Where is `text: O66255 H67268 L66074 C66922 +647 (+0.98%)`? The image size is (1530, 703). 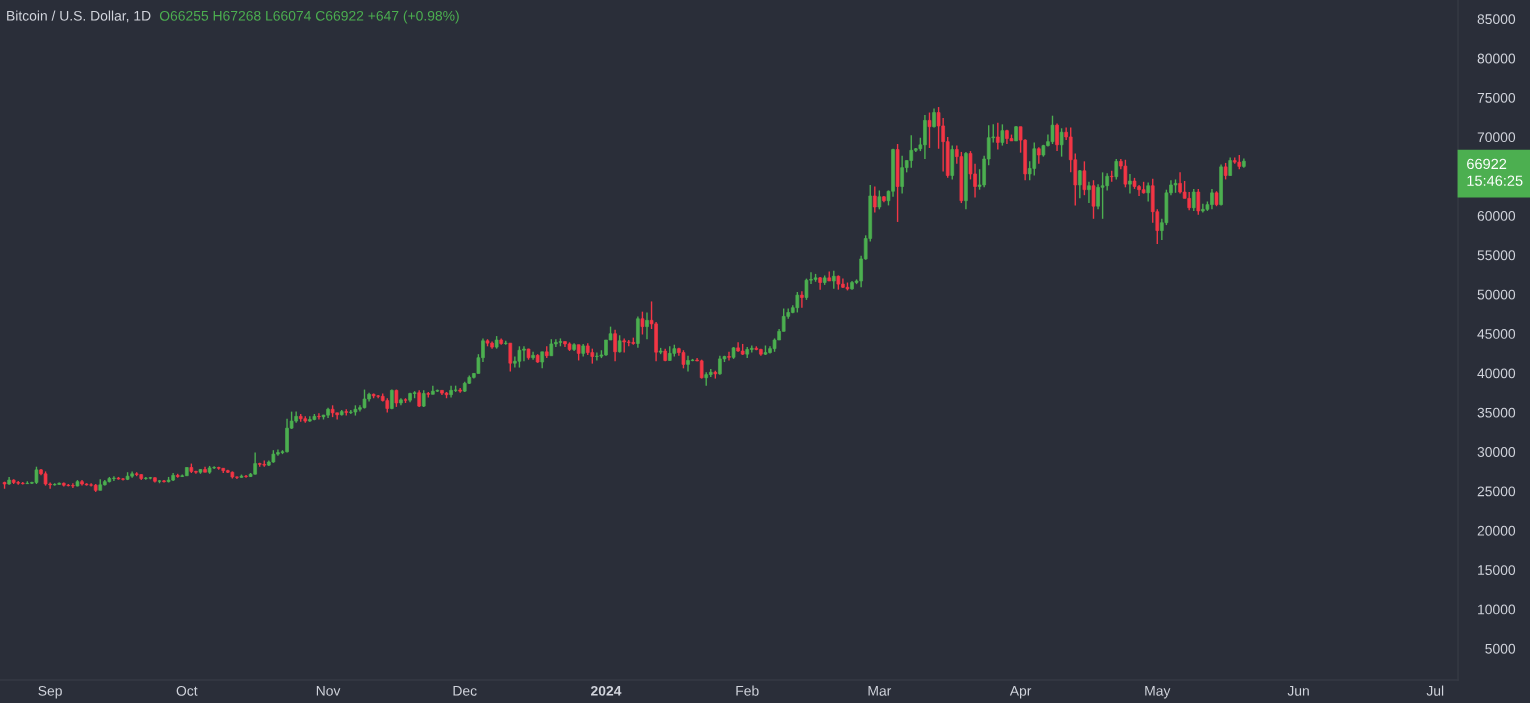
text: O66255 H67268 L66074 C66922 +647 (+0.98%) is located at coordinates (309, 17).